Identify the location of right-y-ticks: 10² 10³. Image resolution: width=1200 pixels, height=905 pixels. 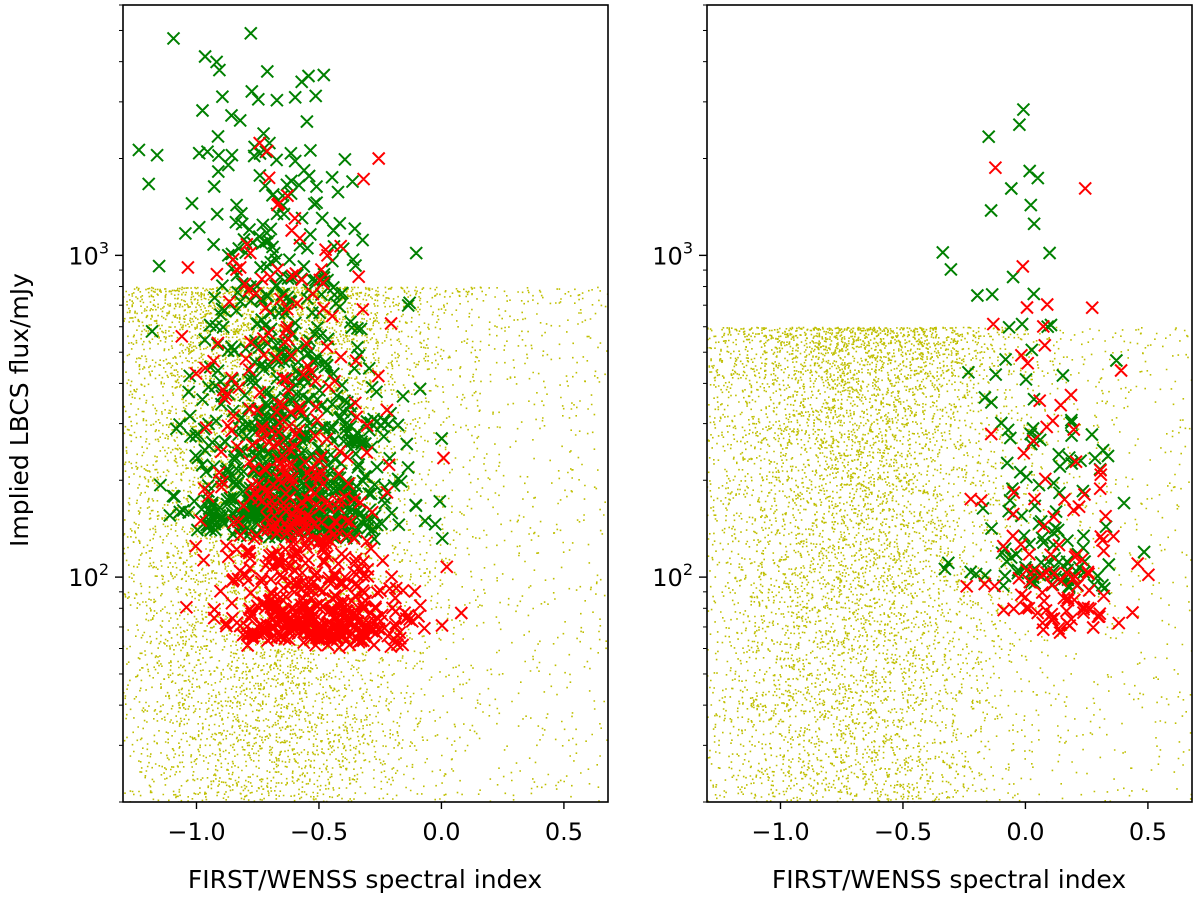
(679, 403).